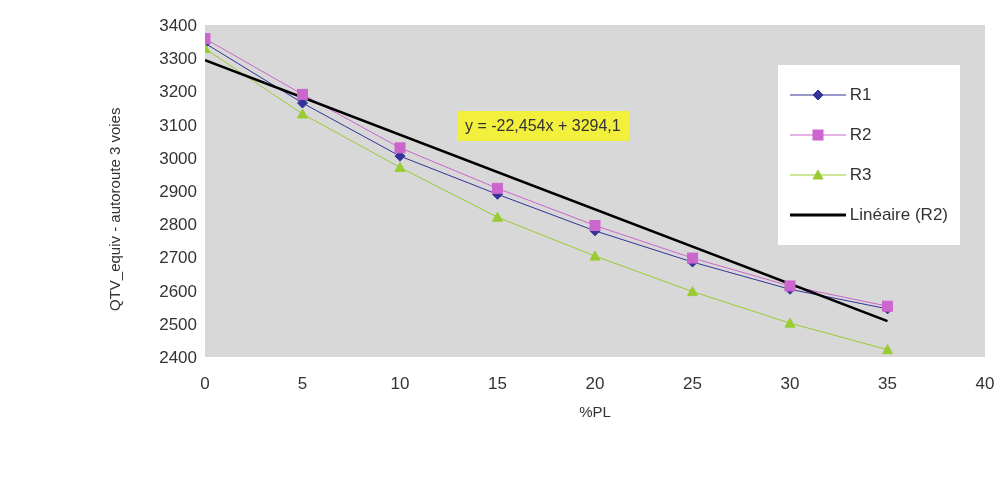  What do you see at coordinates (860, 95) in the screenshot?
I see `legend-label: R1` at bounding box center [860, 95].